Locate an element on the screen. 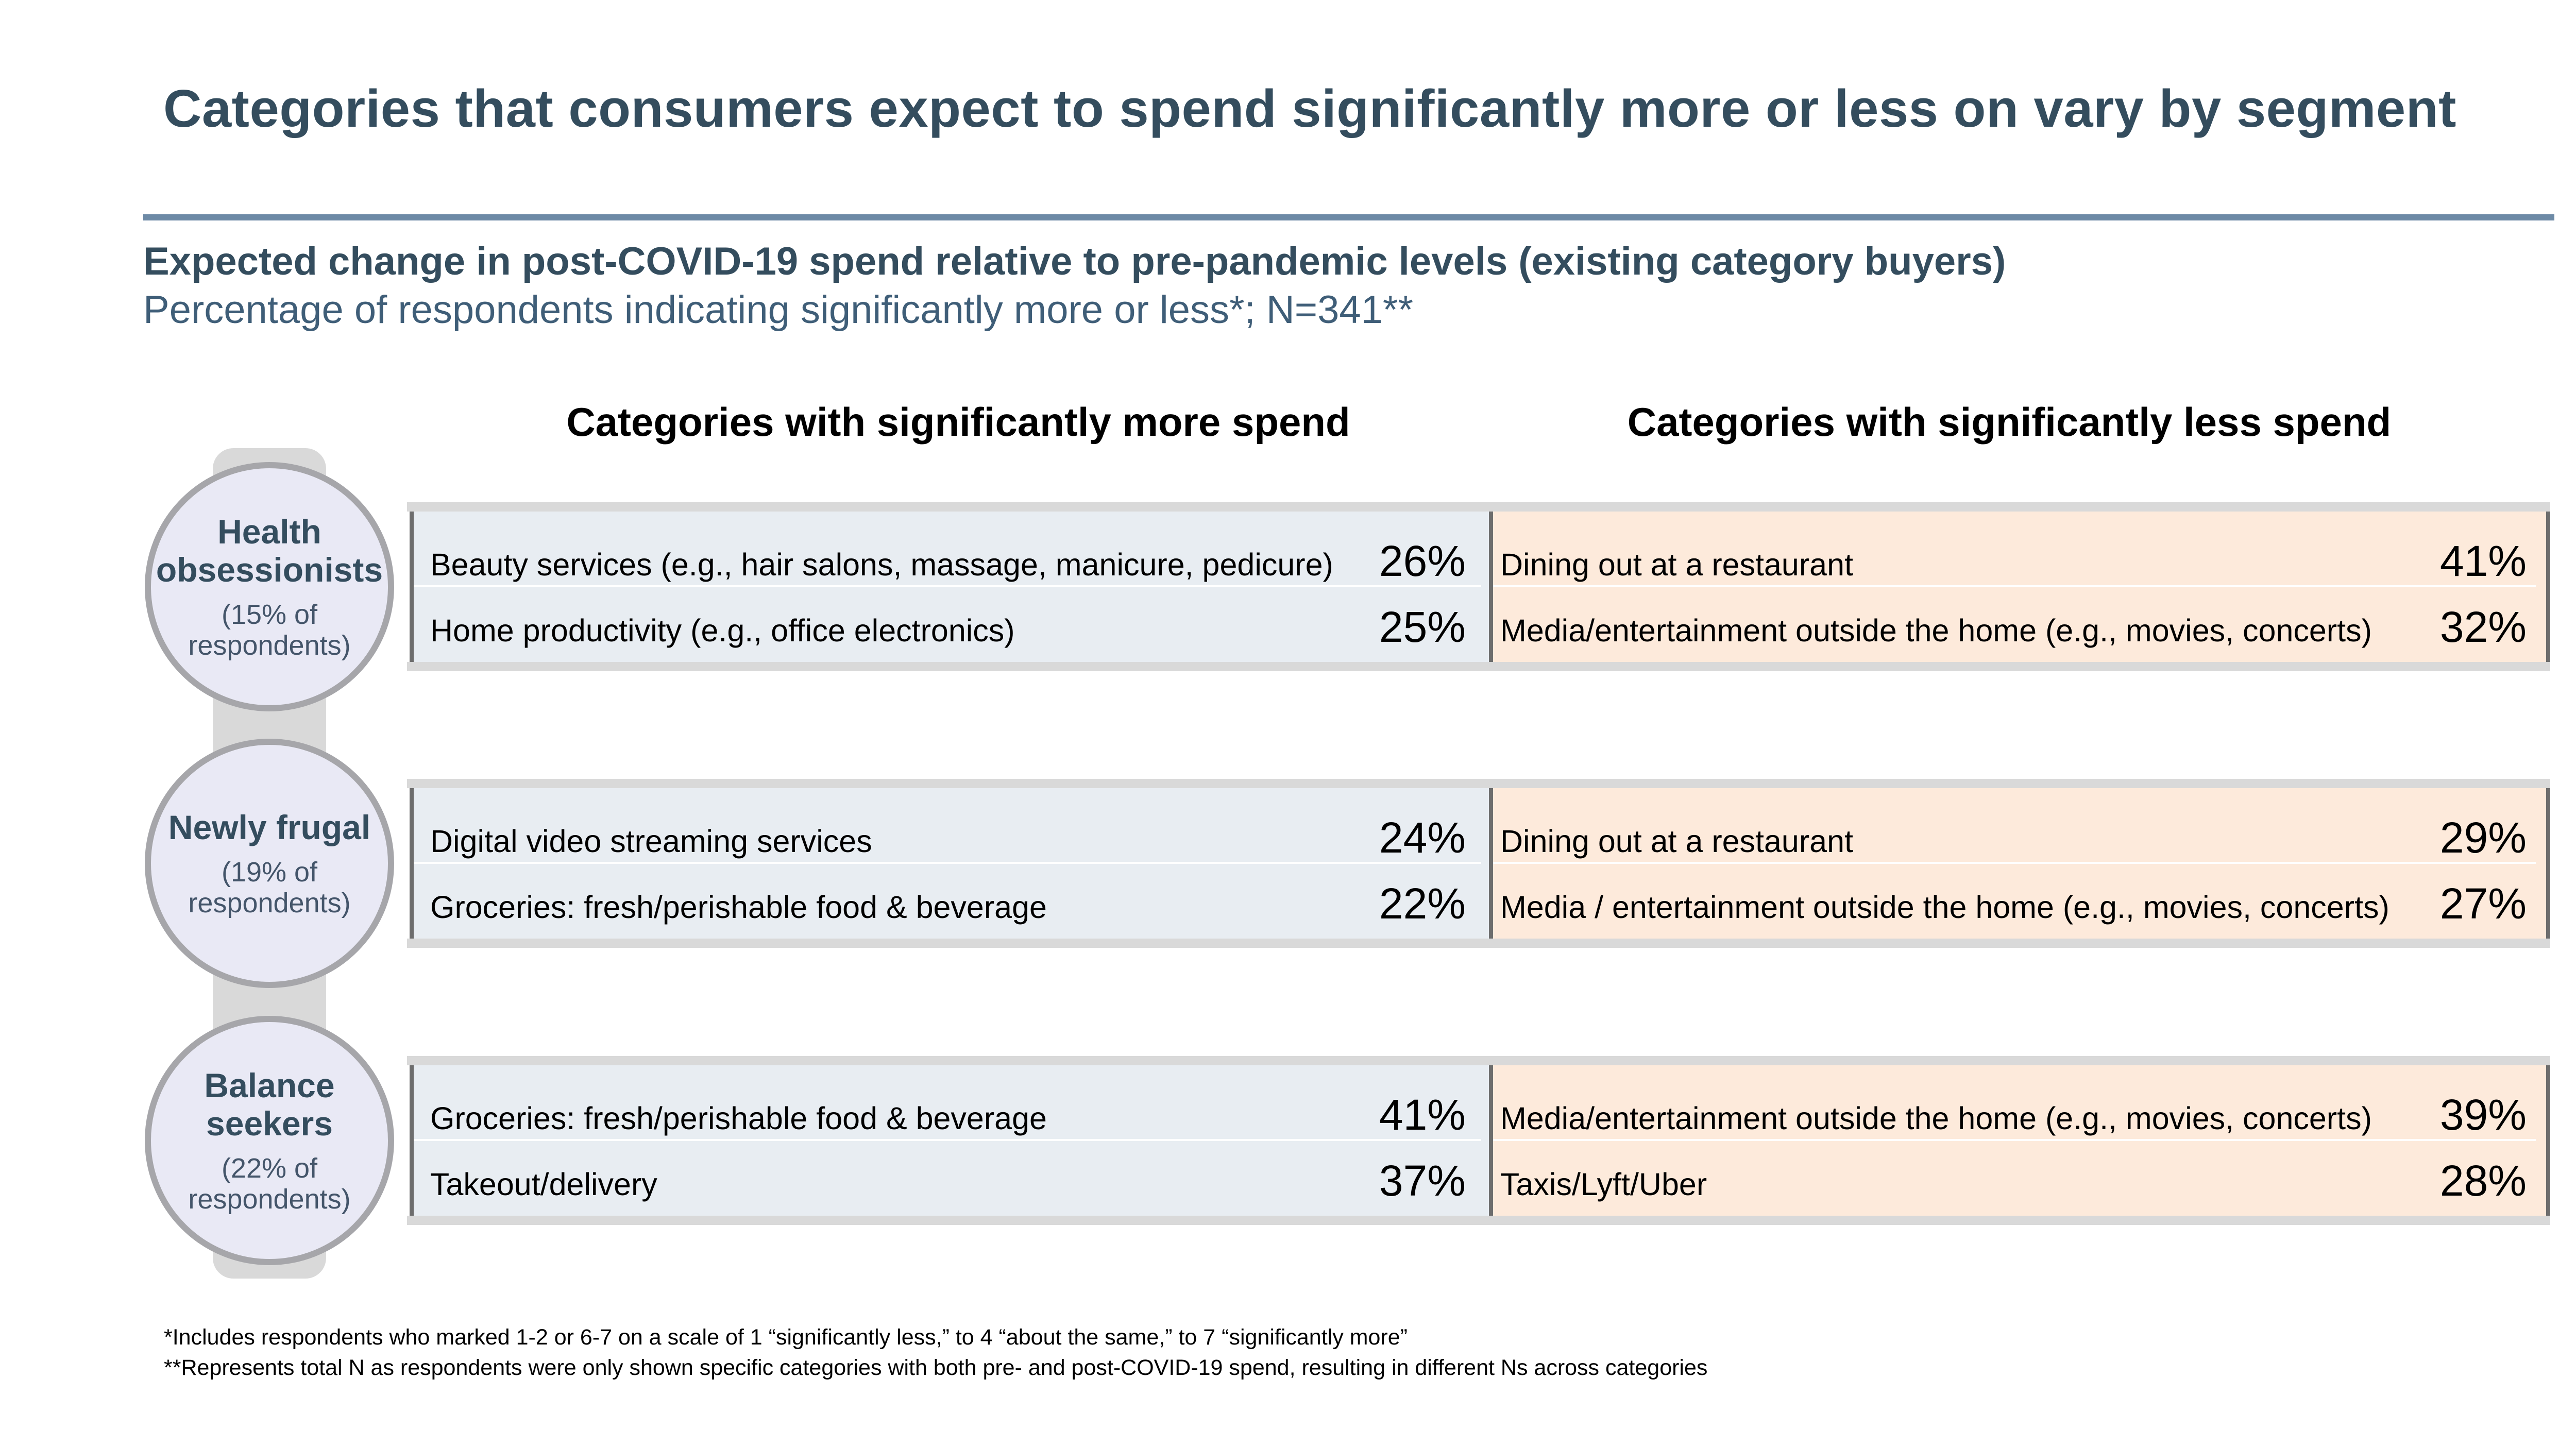 The width and height of the screenshot is (2576, 1430). category-percentage: 25% is located at coordinates (1422, 627).